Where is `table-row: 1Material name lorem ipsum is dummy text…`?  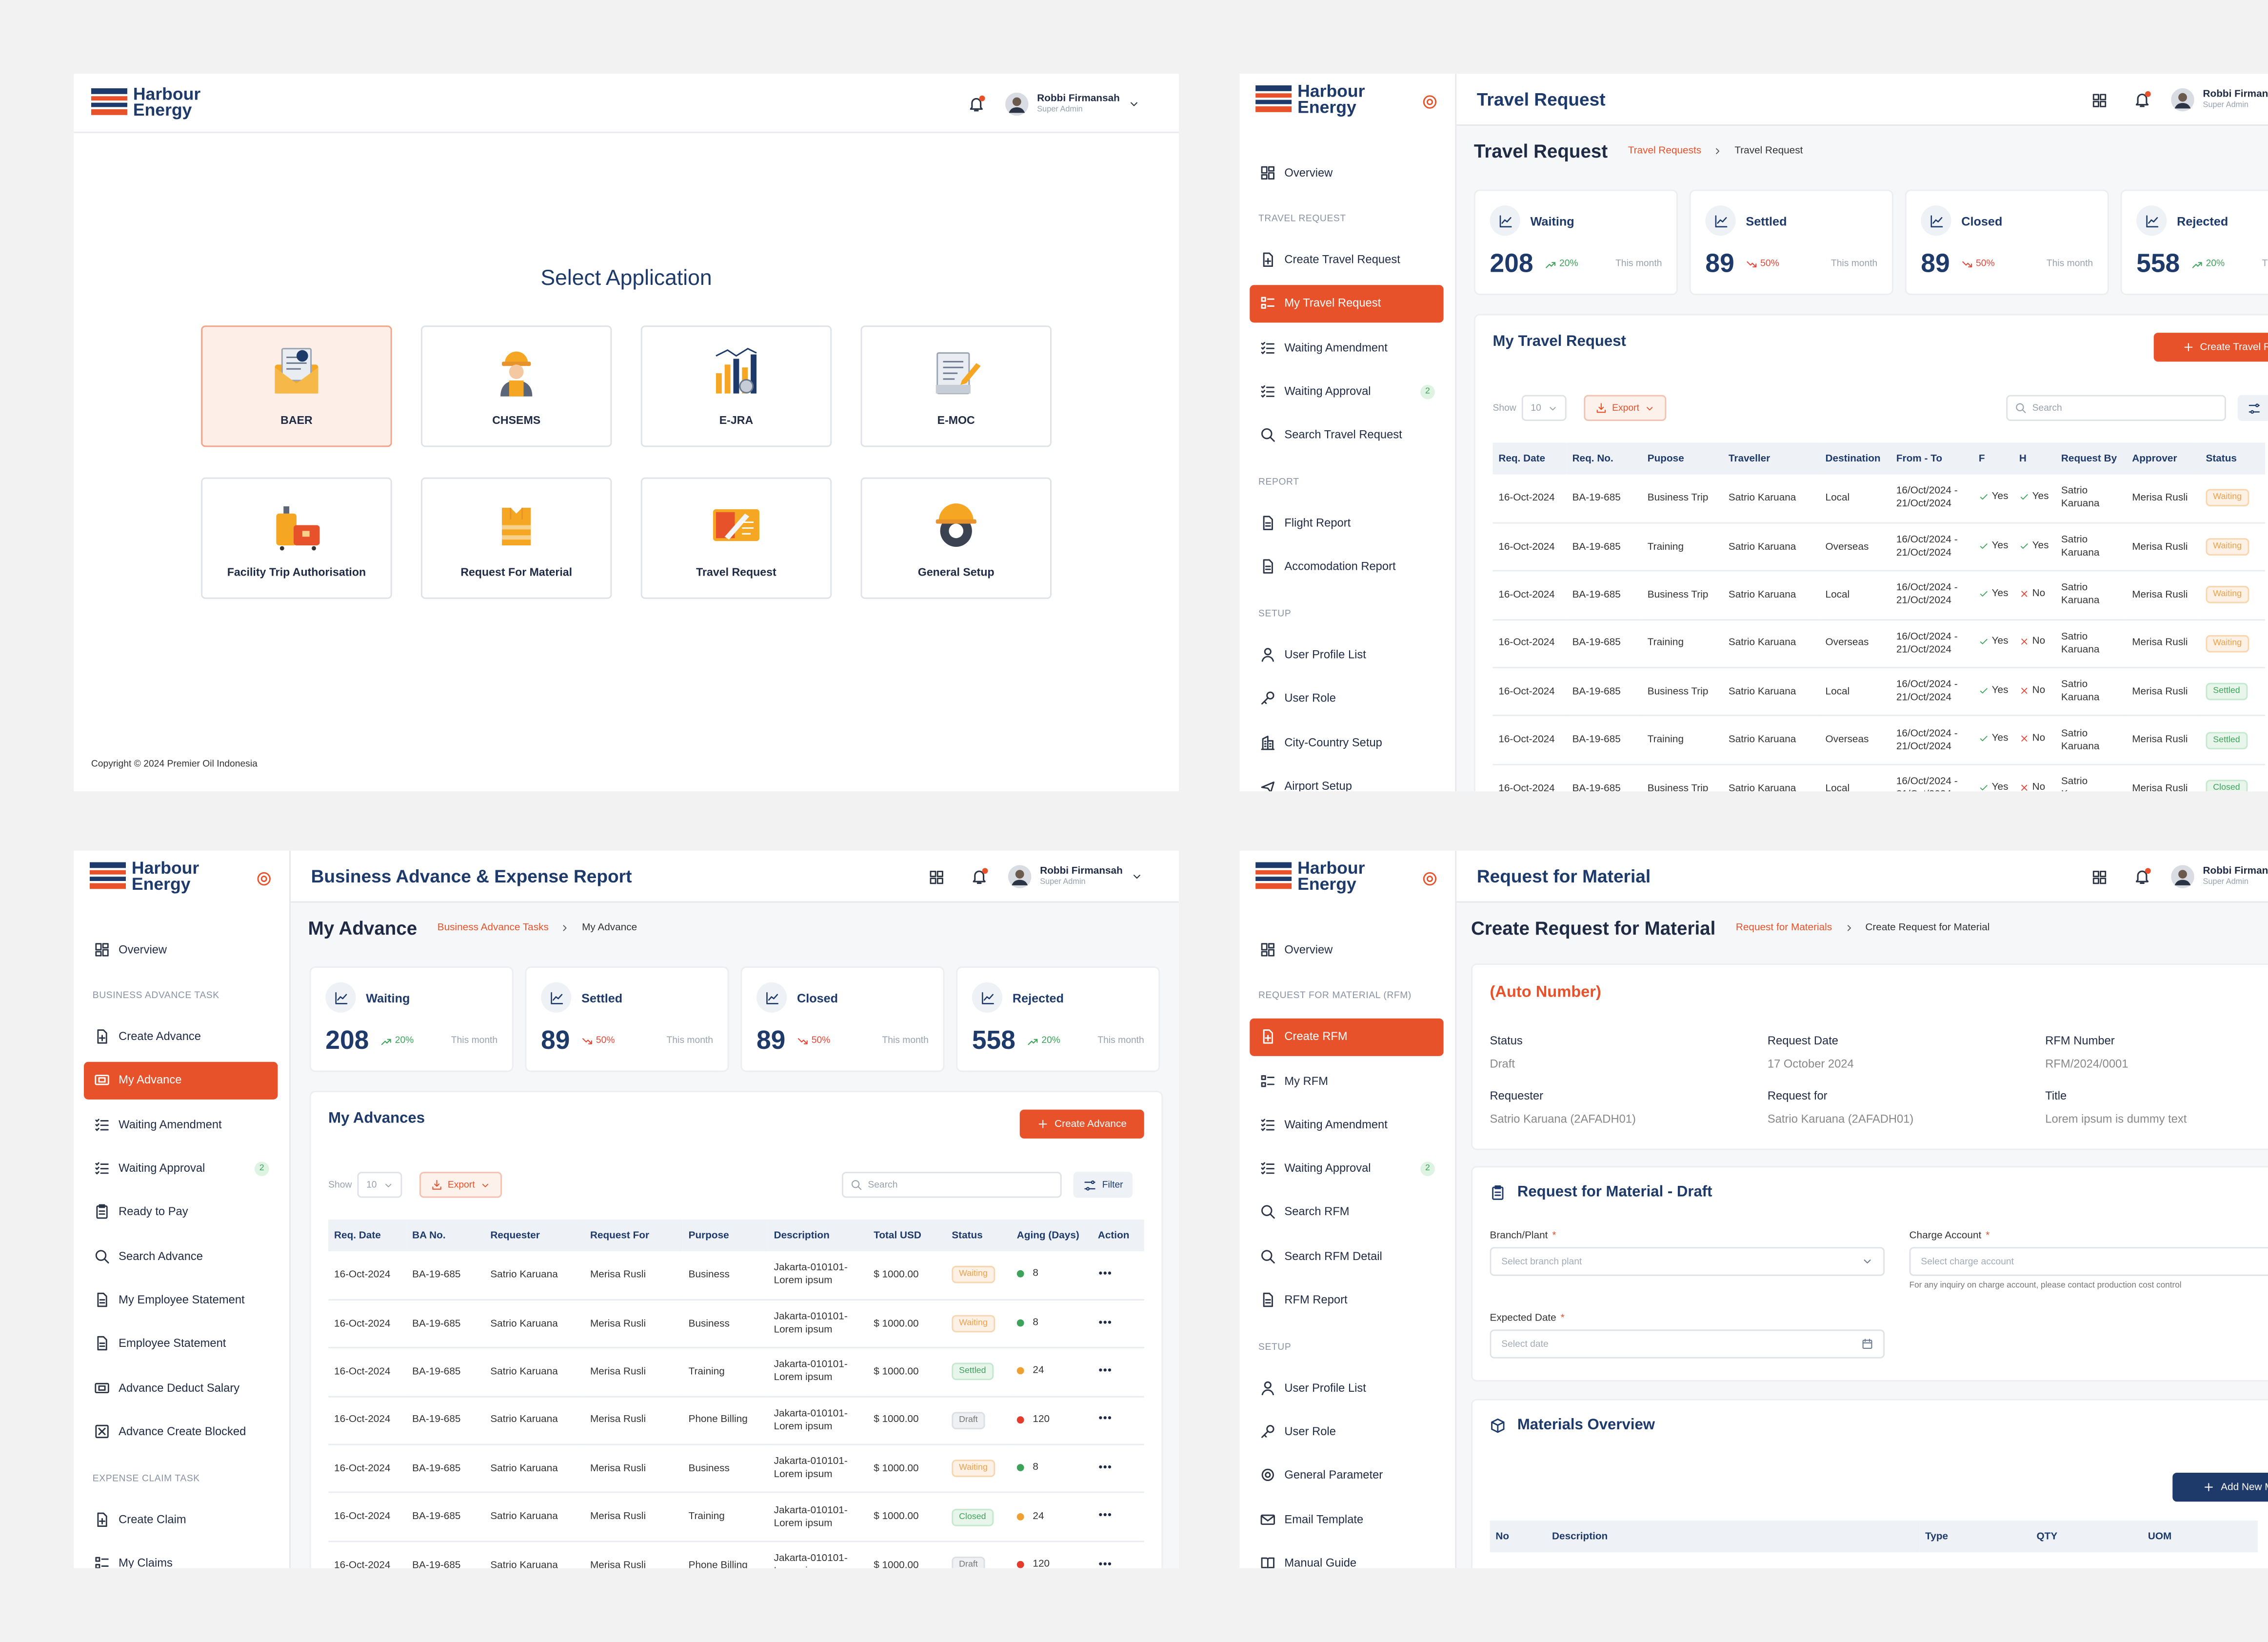 table-row: 1Material name lorem ipsum is dummy text… is located at coordinates (1874, 1560).